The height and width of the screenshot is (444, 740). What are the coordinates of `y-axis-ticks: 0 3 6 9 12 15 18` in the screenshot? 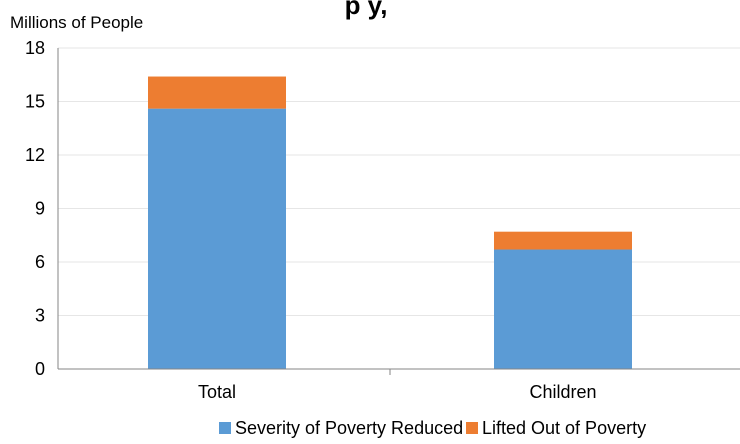 It's located at (35, 208).